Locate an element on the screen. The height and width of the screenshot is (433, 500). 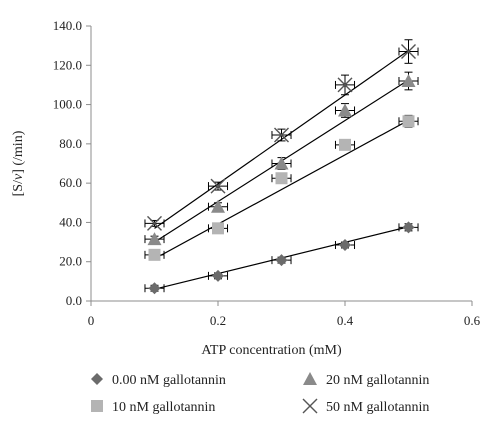
x-tick-label: 0.6 is located at coordinates (472, 320).